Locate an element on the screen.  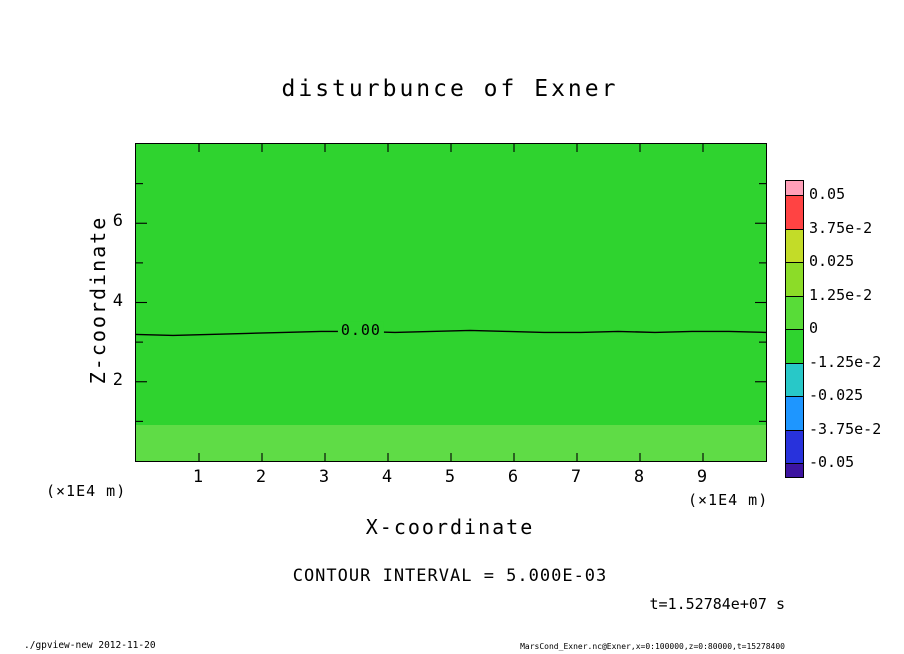
colorbar-label: 3.75e-2 is located at coordinates (841, 227).